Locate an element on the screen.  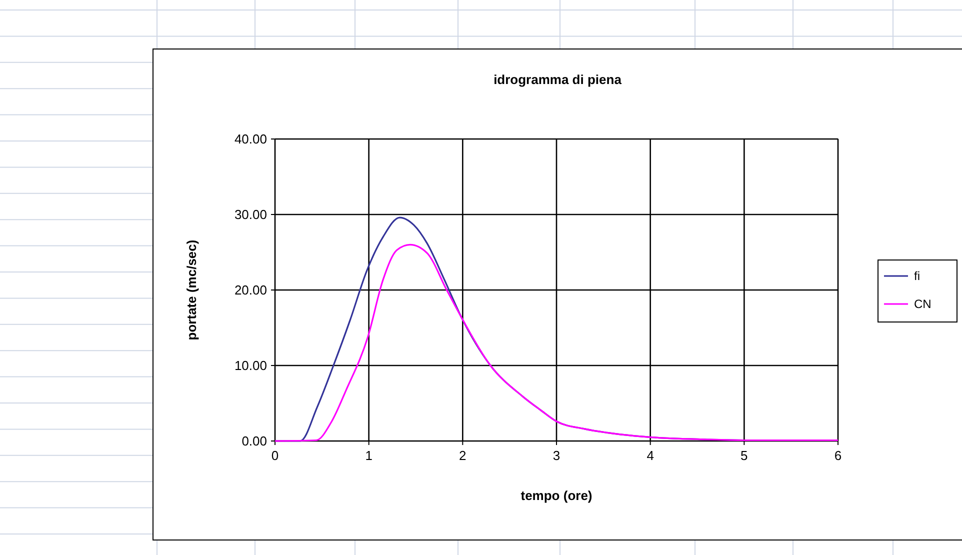
y-tick-label: 40.00 is located at coordinates (250, 139).